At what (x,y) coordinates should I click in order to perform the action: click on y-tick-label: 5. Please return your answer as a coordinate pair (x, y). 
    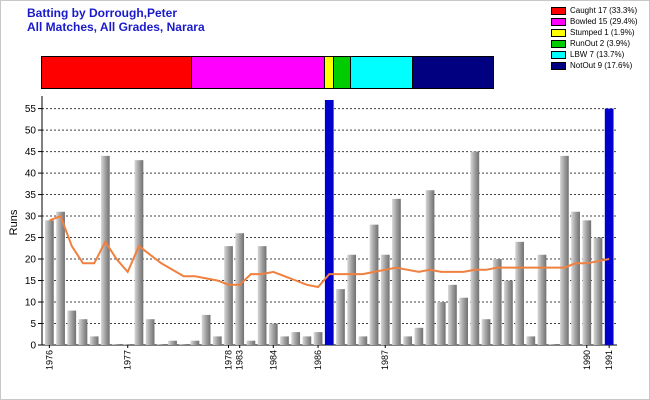
    Looking at the image, I should click on (33, 324).